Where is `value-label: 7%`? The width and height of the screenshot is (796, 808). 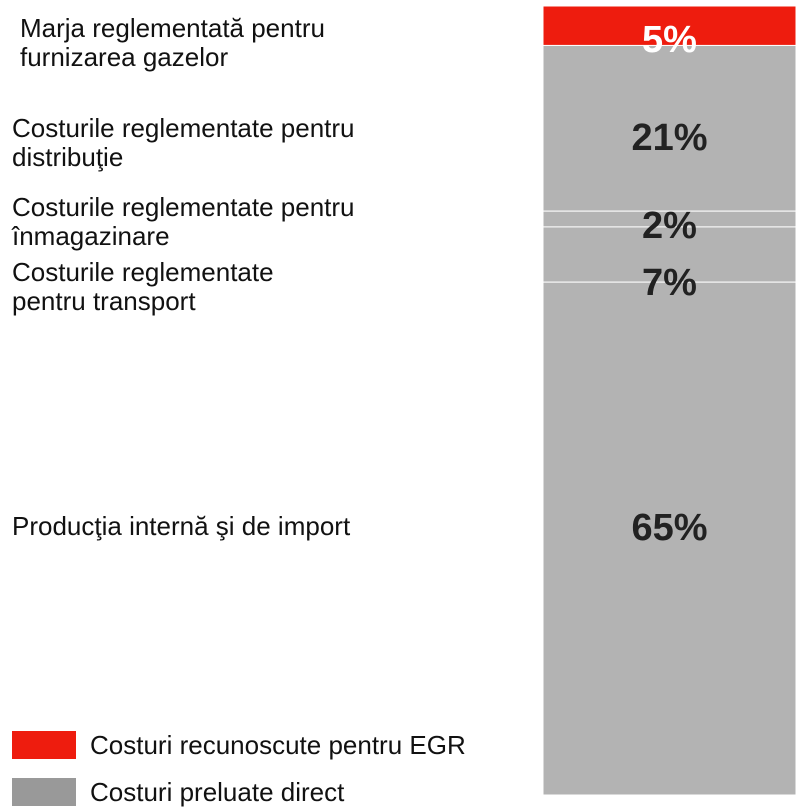 value-label: 7% is located at coordinates (669, 283).